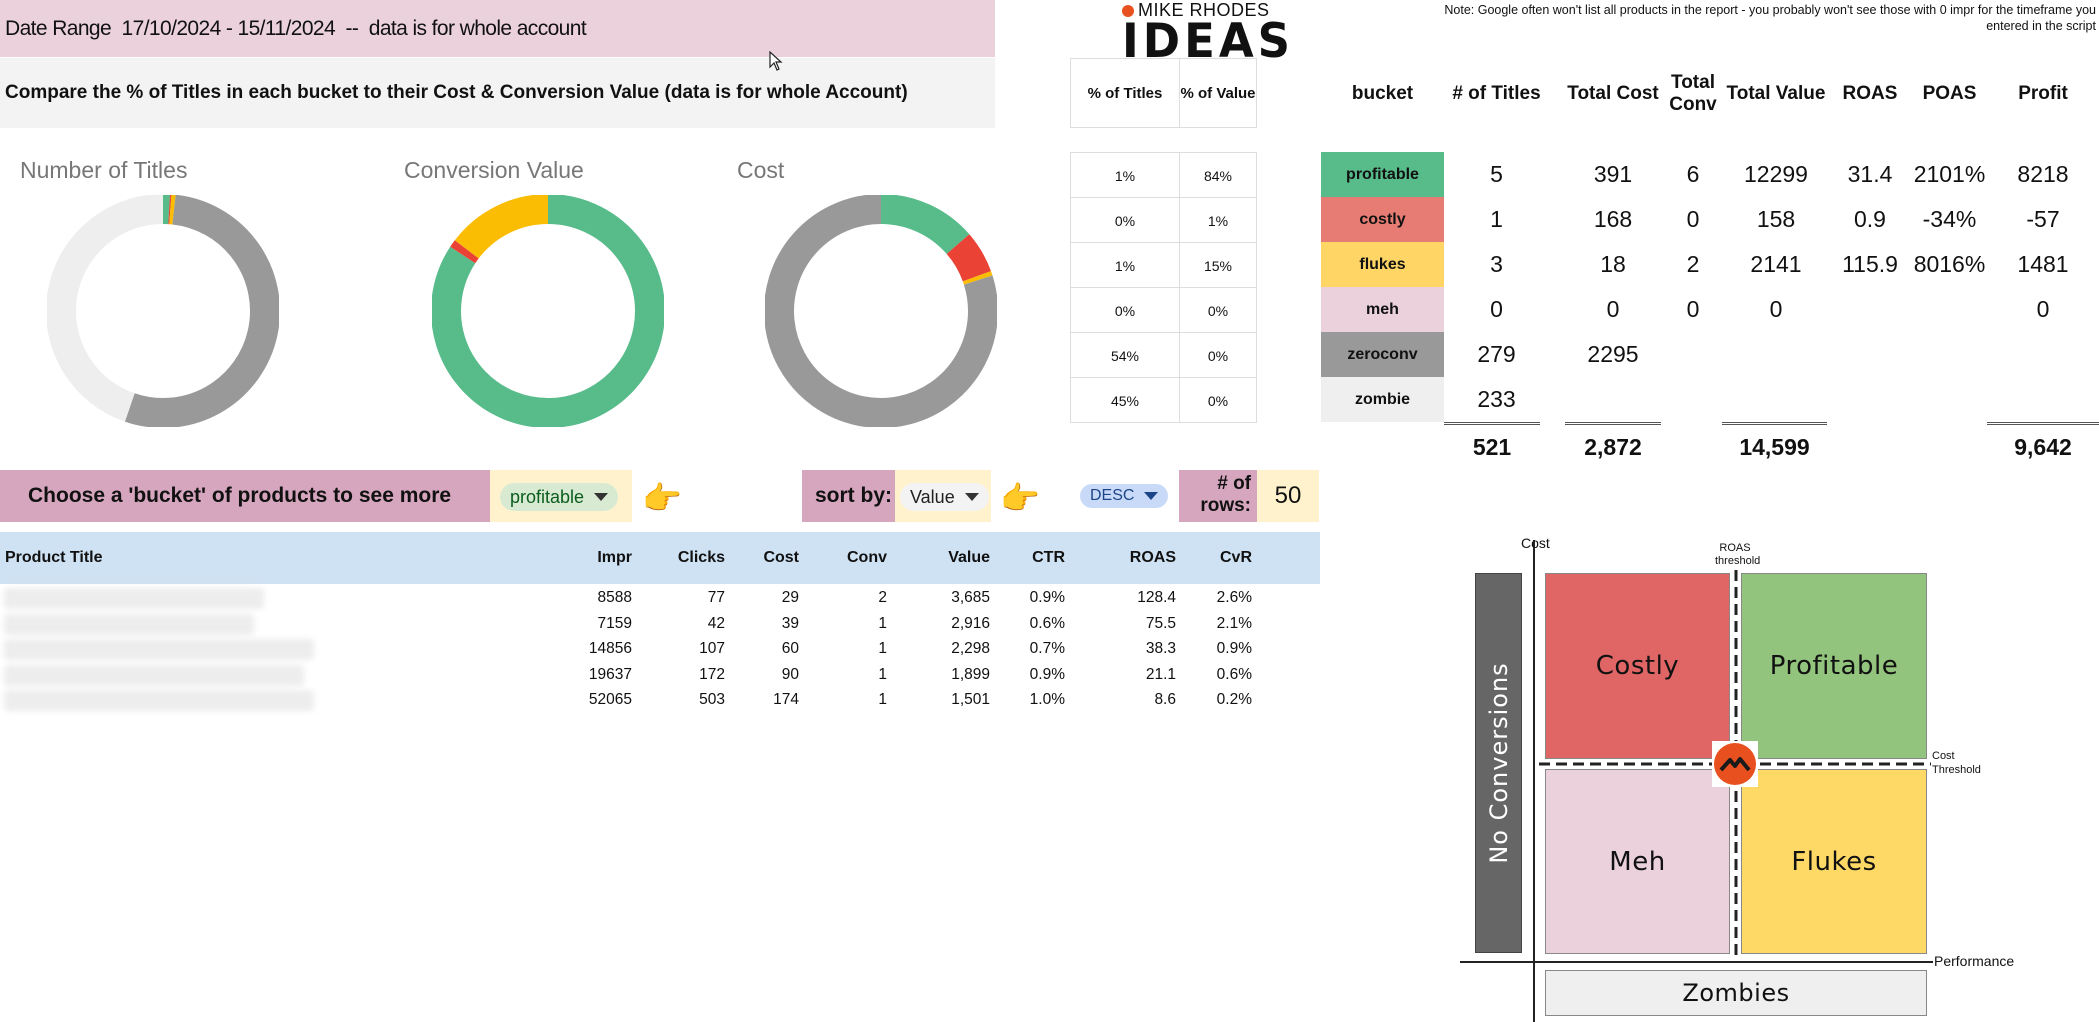 This screenshot has height=1022, width=2099. Describe the element at coordinates (790, 674) in the screenshot. I see `product-cell: 90` at that location.